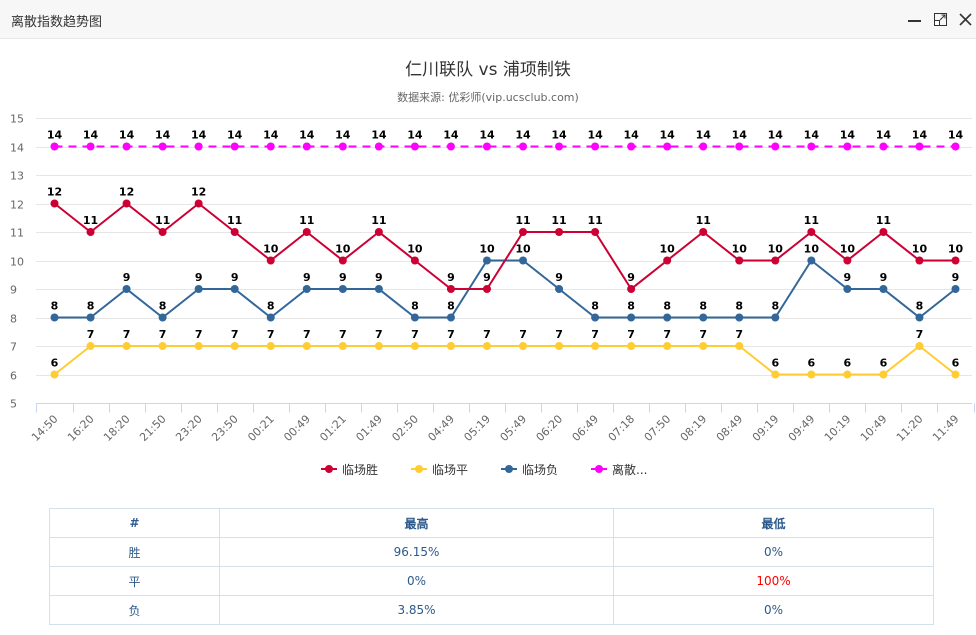 The image size is (976, 635). Describe the element at coordinates (966, 19) in the screenshot. I see `close-button` at that location.